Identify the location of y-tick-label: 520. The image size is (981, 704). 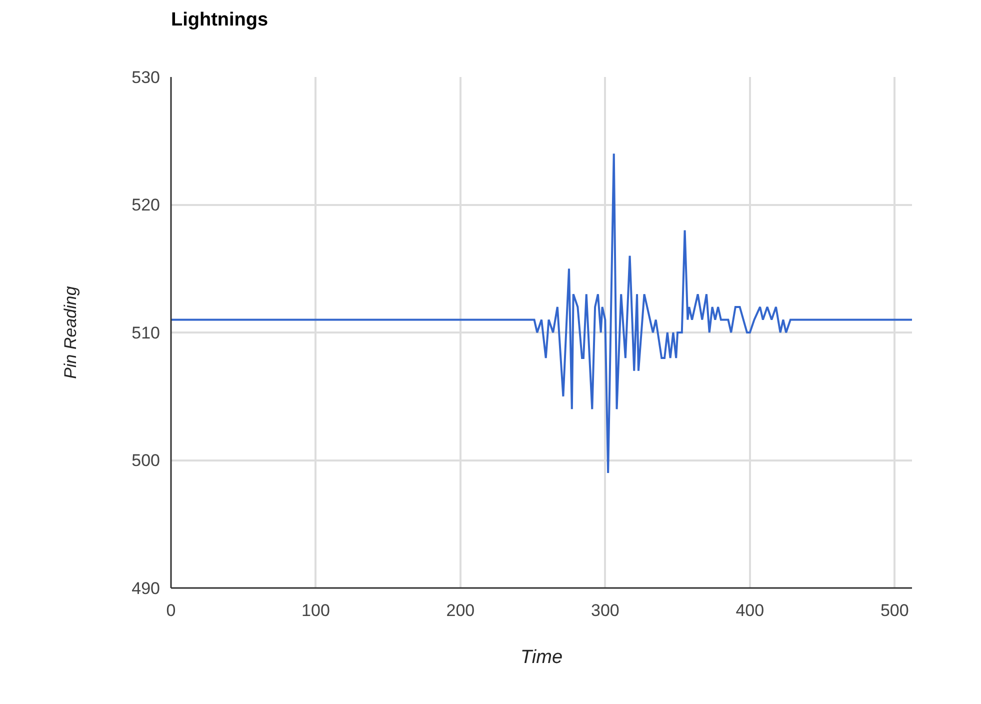
(146, 205).